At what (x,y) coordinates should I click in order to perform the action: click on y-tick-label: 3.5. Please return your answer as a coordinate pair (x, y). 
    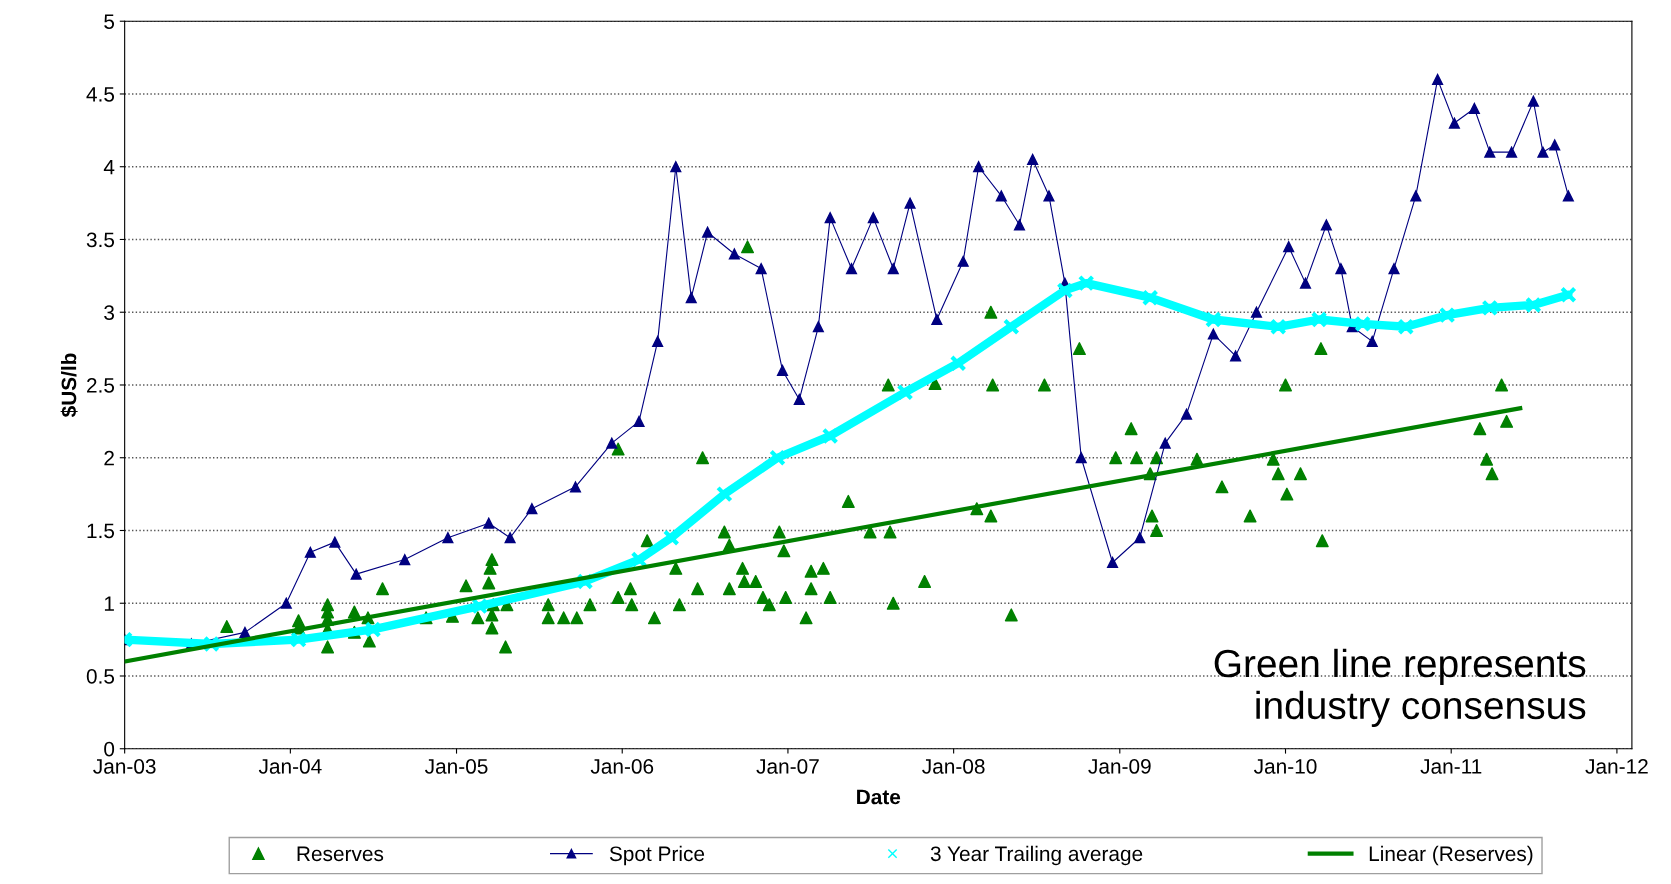
    Looking at the image, I should click on (100, 240).